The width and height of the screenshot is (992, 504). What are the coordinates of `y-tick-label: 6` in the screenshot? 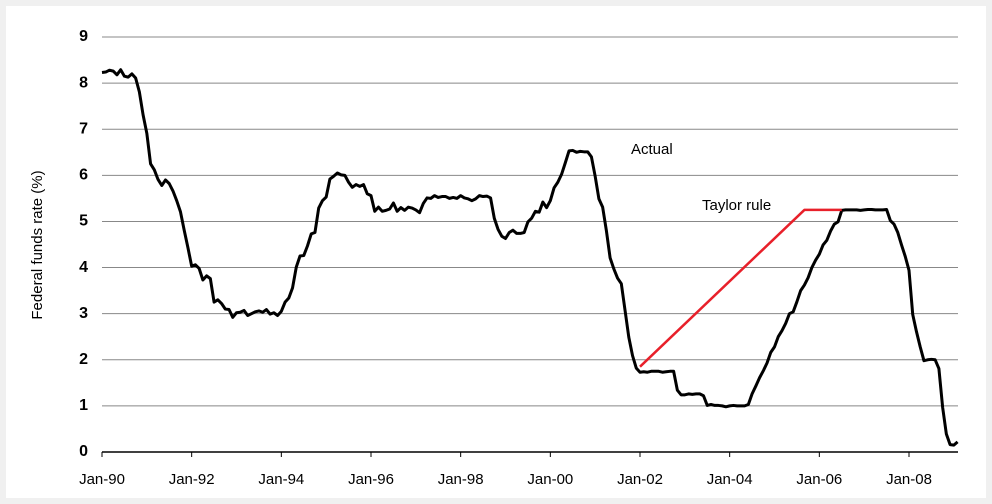 It's located at (83, 175).